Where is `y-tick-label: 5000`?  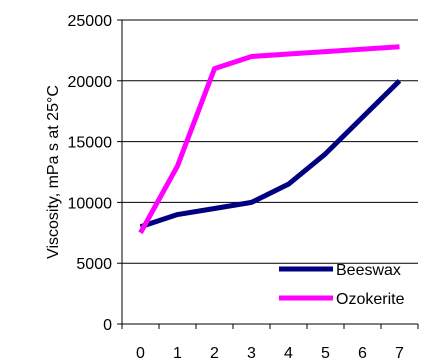 y-tick-label: 5000 is located at coordinates (94, 264).